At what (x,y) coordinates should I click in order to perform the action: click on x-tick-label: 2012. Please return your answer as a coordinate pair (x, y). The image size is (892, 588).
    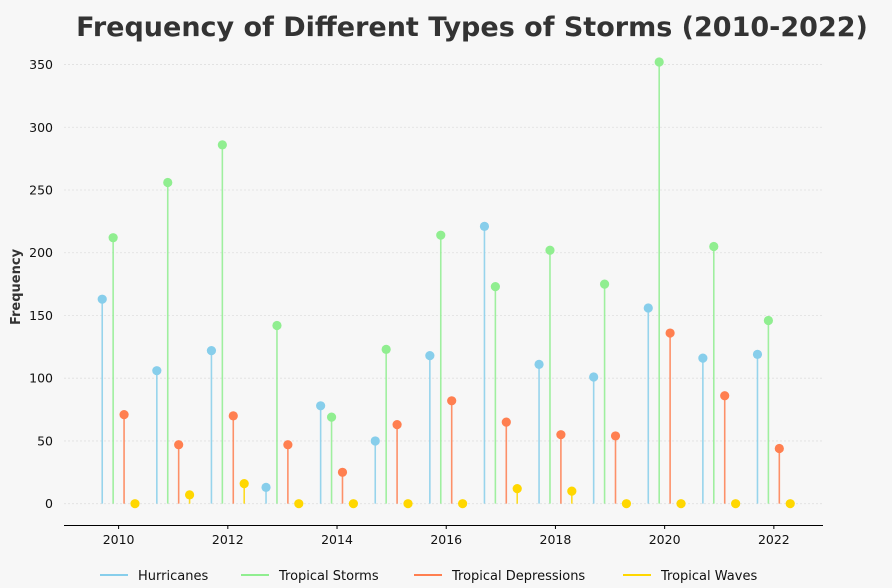
    Looking at the image, I should click on (228, 539).